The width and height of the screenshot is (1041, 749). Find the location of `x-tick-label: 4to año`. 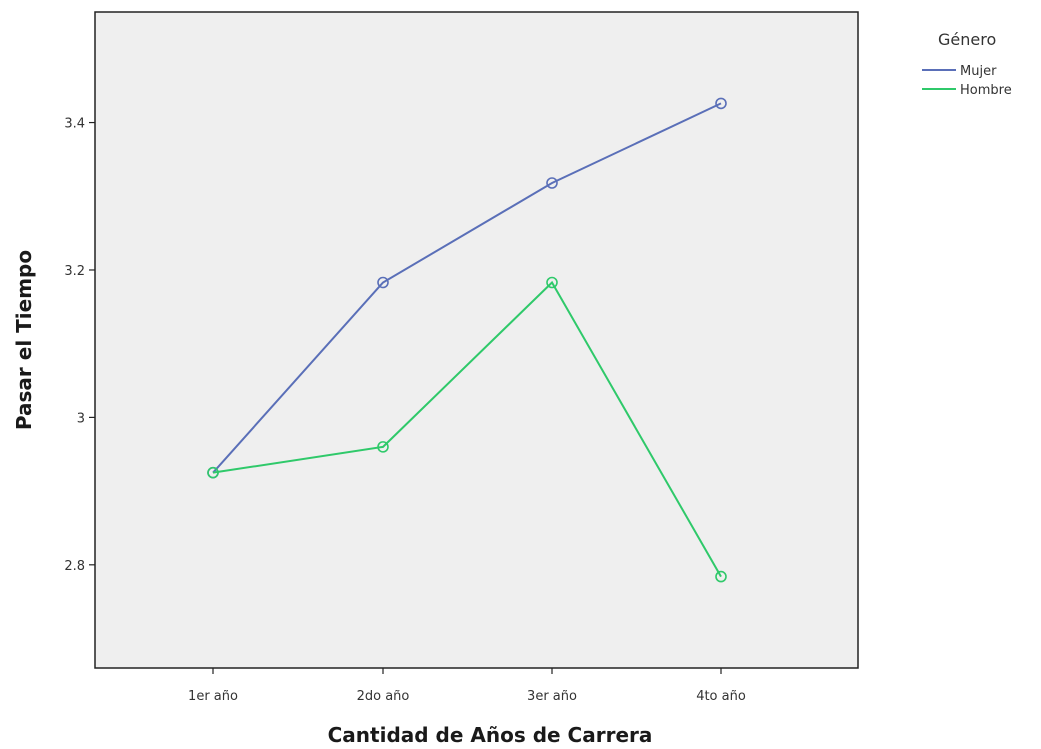

x-tick-label: 4to año is located at coordinates (721, 696).